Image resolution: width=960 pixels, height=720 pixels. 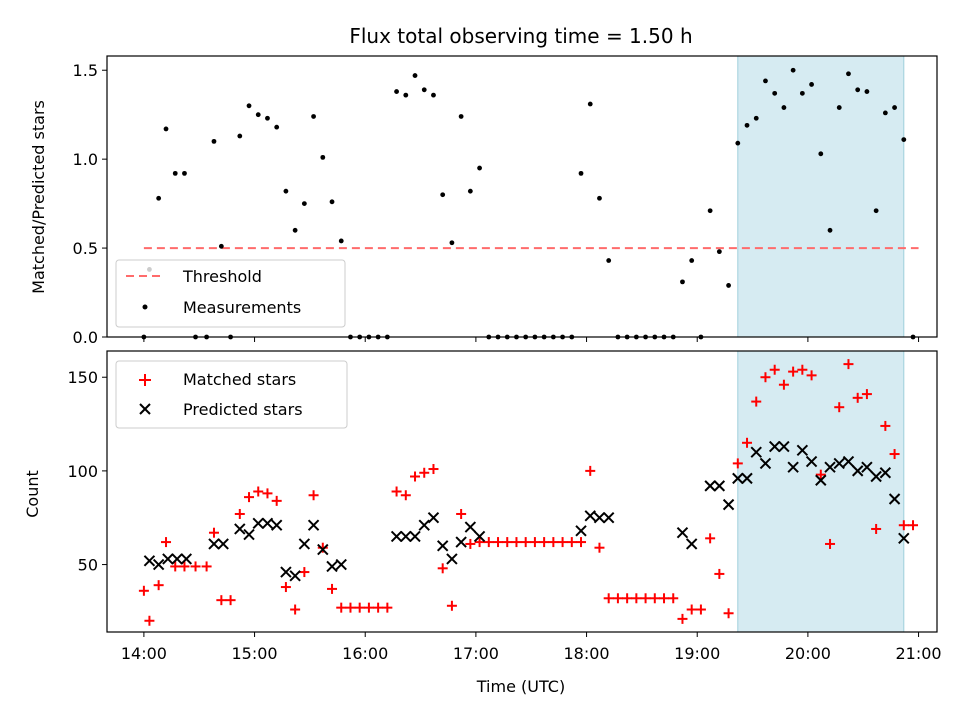 What do you see at coordinates (82, 377) in the screenshot?
I see `bottom-ytick-label-2: 150` at bounding box center [82, 377].